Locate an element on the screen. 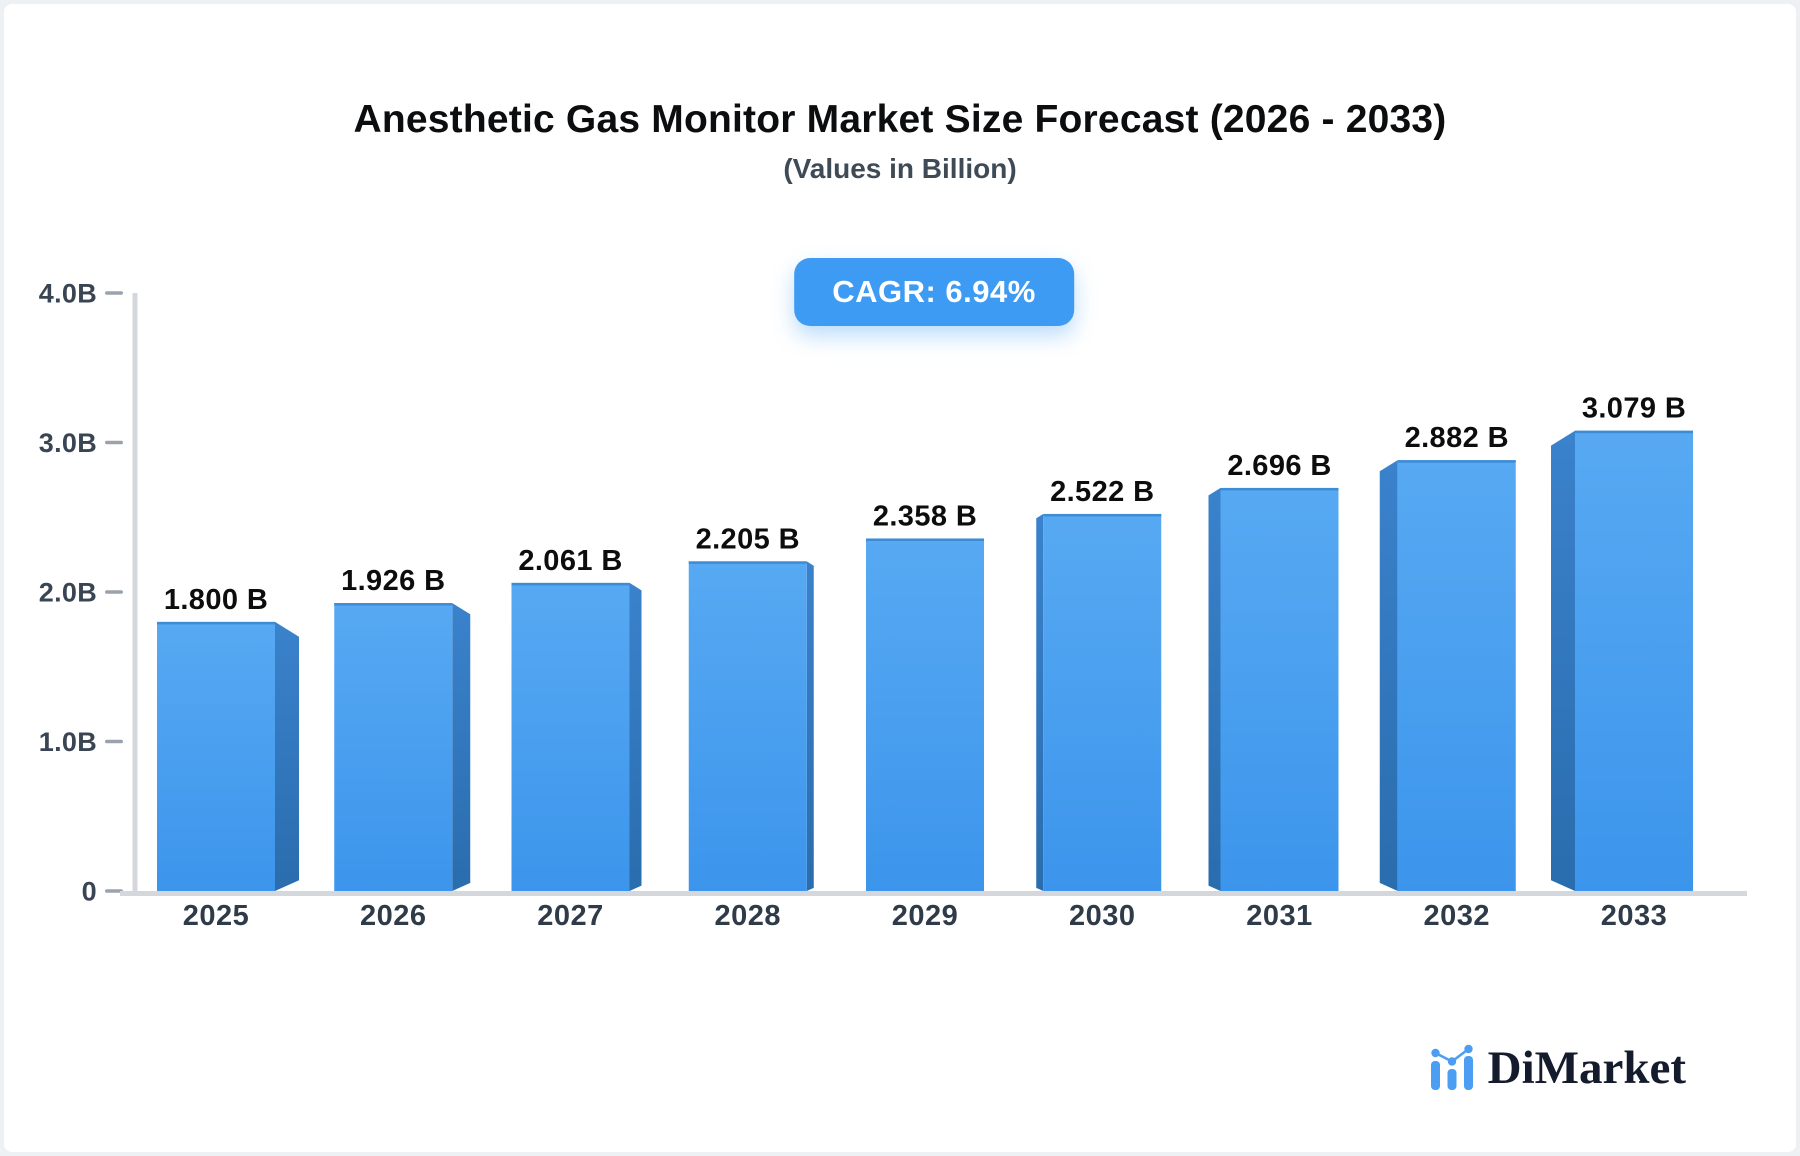 Image resolution: width=1800 pixels, height=1156 pixels. bar-2032: 2.882 B is located at coordinates (1447, 657).